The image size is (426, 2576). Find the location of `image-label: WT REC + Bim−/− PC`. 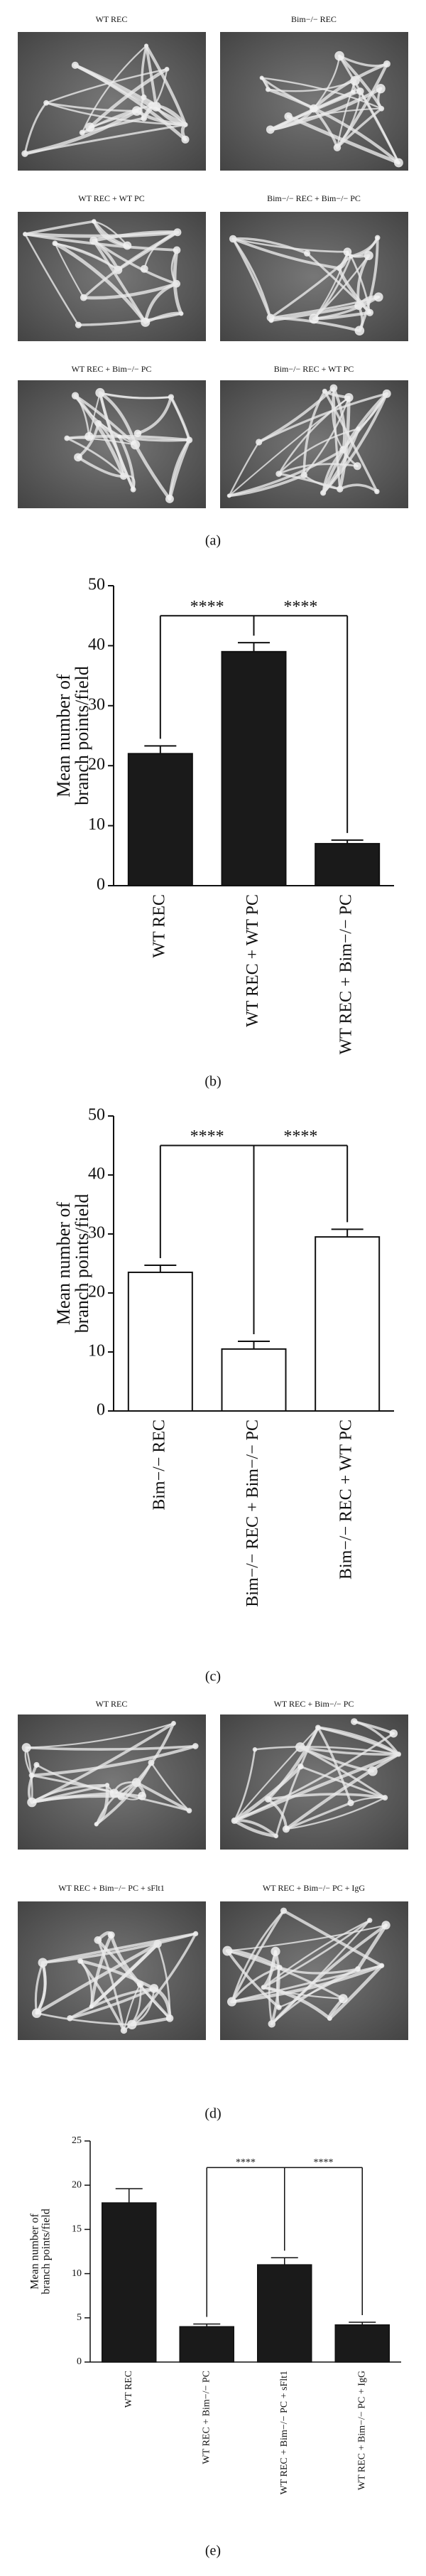

image-label: WT REC + Bim−/− PC is located at coordinates (314, 1704).